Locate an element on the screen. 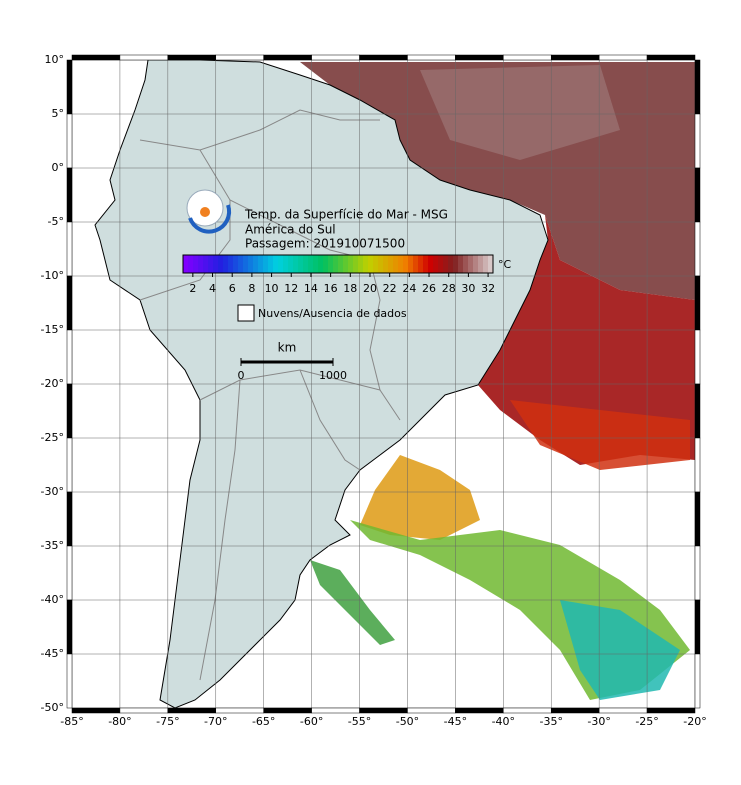 The width and height of the screenshot is (741, 785). colorbar-tick-label: 6 is located at coordinates (232, 288).